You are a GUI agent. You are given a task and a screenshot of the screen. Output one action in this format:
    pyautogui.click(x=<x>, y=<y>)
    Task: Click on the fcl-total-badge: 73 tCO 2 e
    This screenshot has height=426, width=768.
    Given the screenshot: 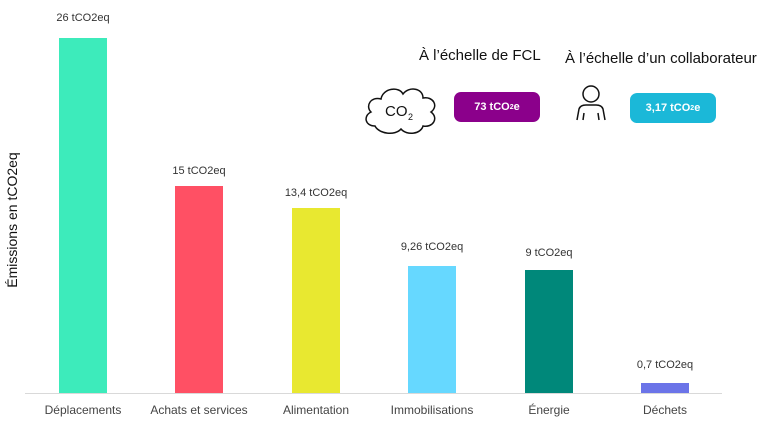 What is the action you would take?
    pyautogui.click(x=497, y=107)
    